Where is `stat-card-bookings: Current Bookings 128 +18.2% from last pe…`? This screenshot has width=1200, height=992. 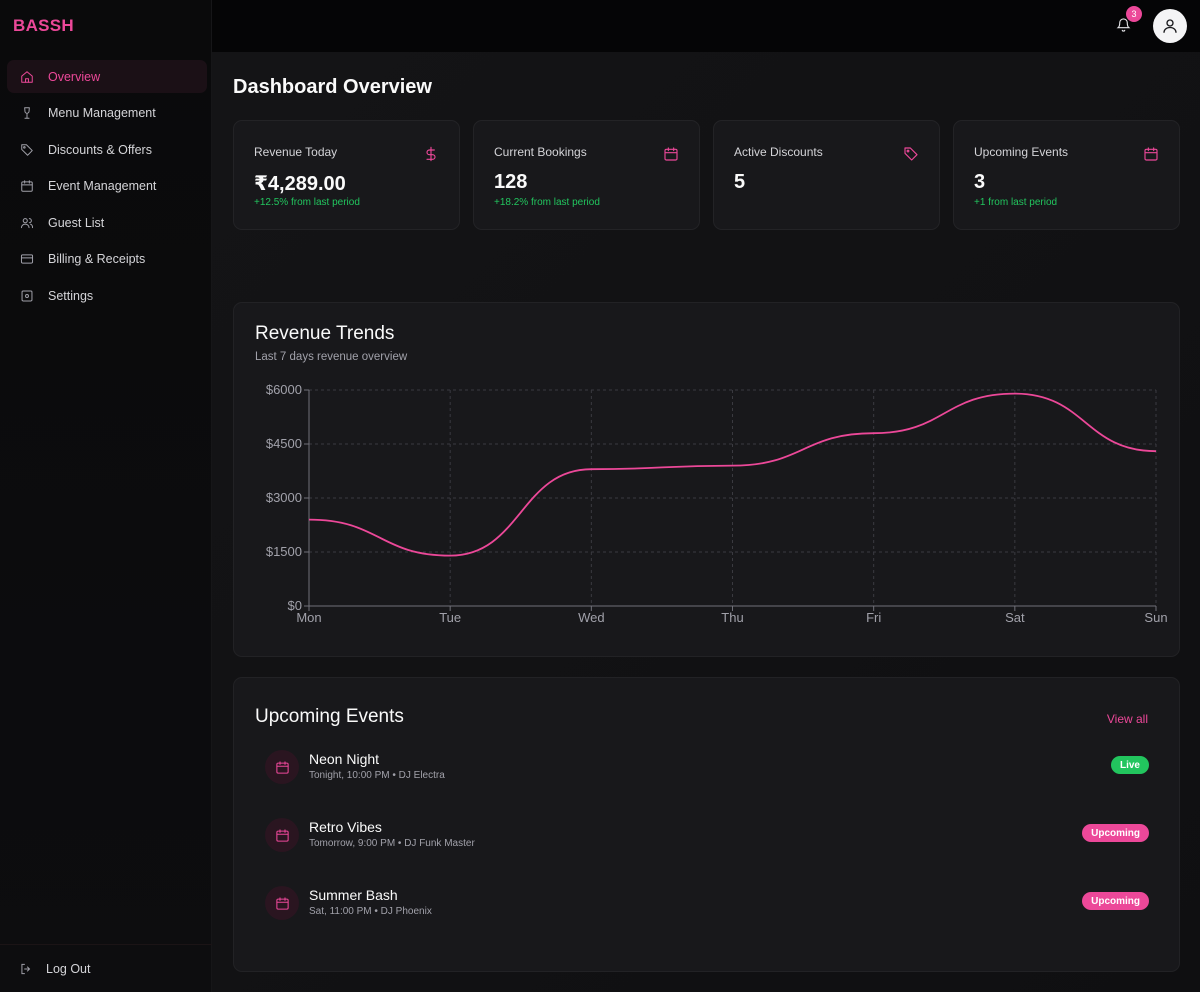 stat-card-bookings: Current Bookings 128 +18.2% from last pe… is located at coordinates (586, 175).